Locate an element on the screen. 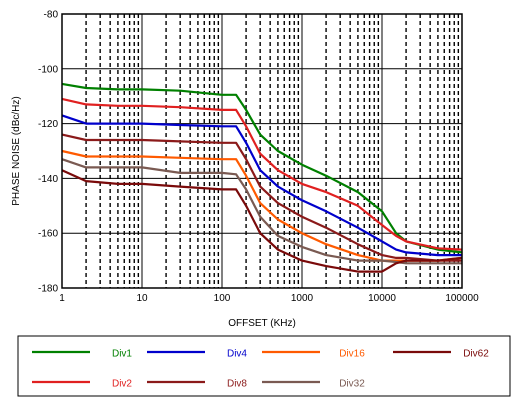 This screenshot has width=511, height=397. legend-label: Div4 is located at coordinates (237, 354).